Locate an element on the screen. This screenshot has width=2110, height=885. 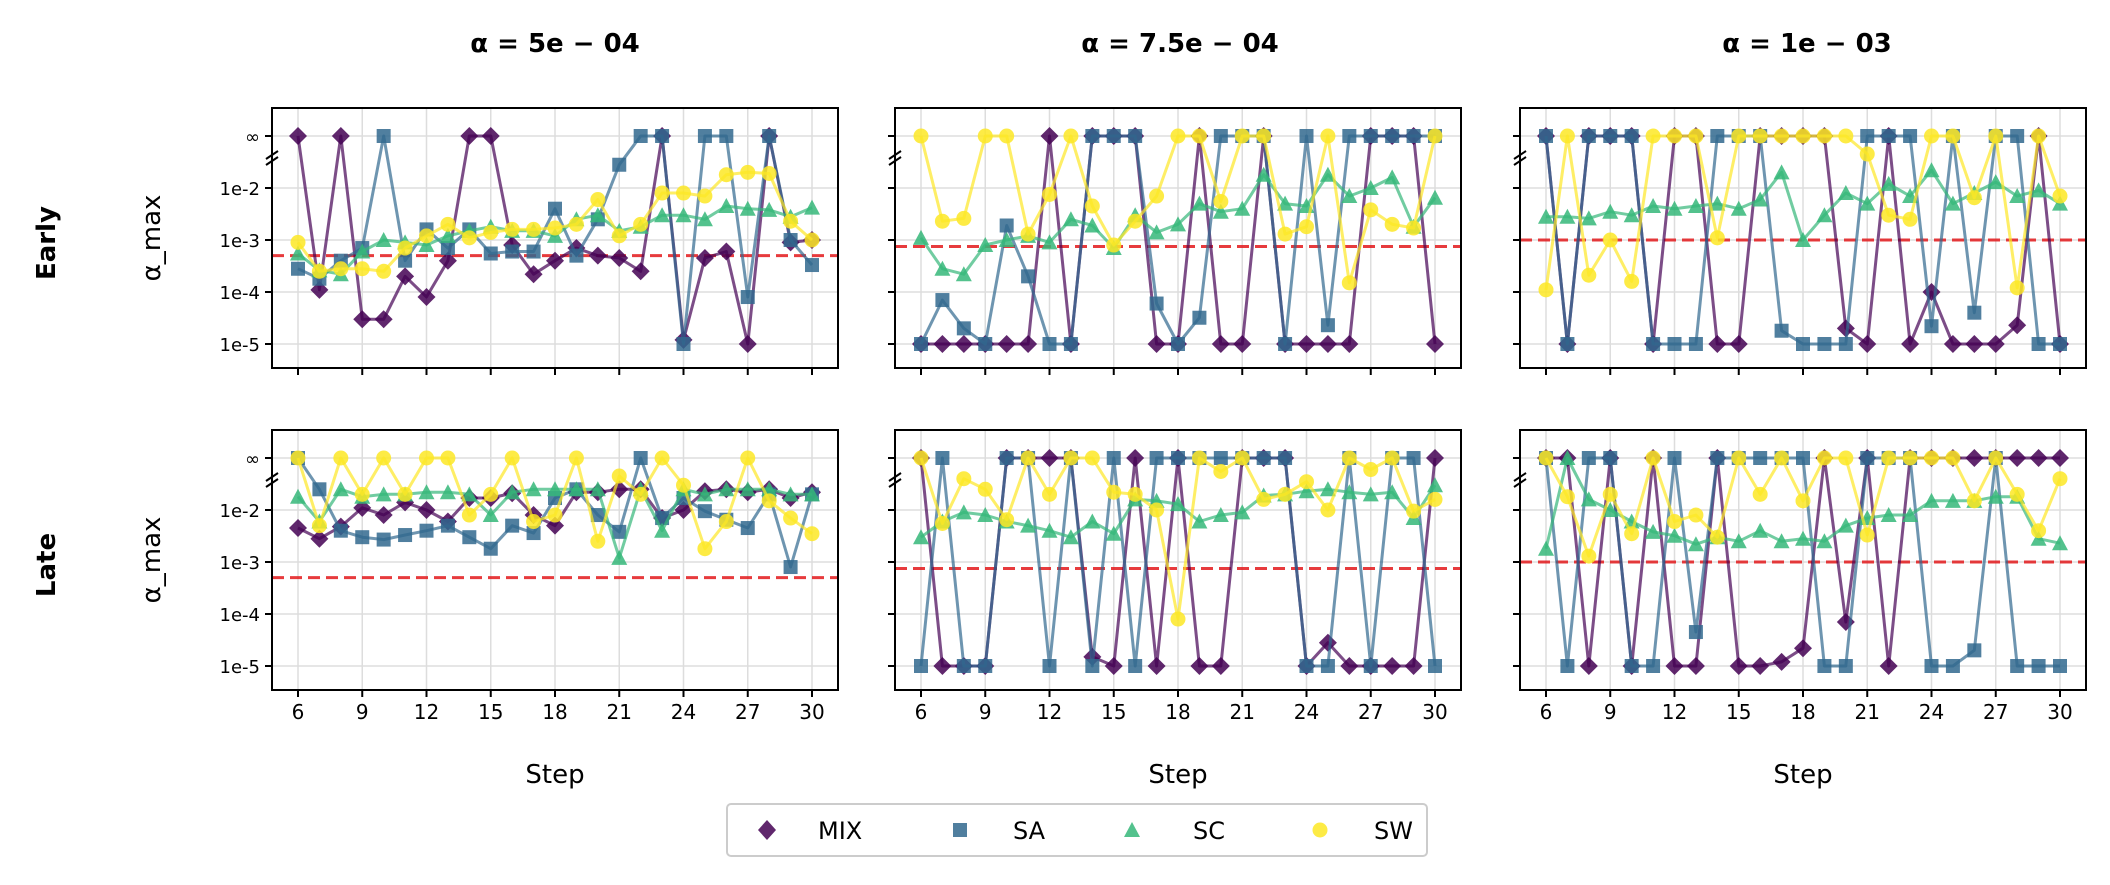
legend: MIX SA SC SW is located at coordinates (1077, 830).